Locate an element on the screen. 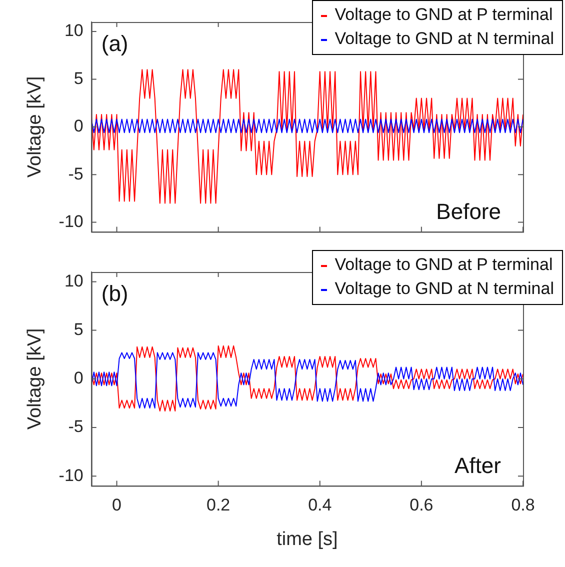 This screenshot has height=567, width=565. x-tick-label: 0.8 is located at coordinates (523, 505).